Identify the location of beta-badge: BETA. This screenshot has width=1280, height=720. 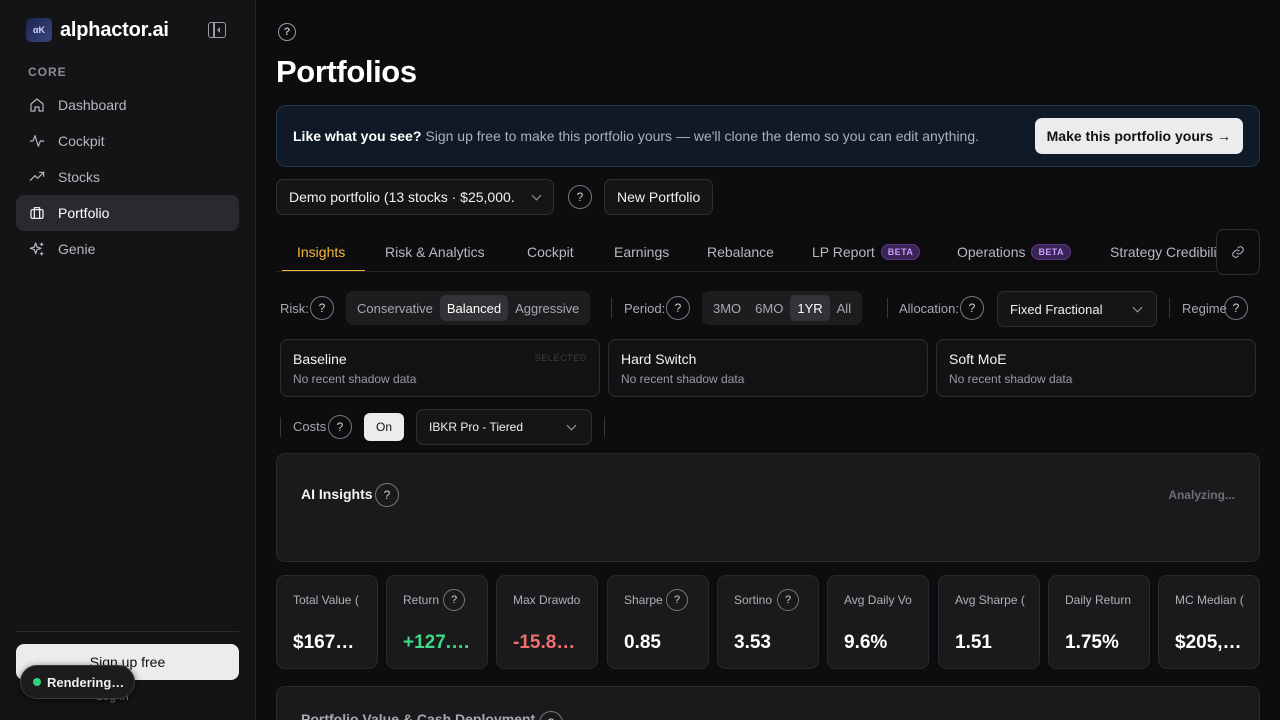
(1051, 252).